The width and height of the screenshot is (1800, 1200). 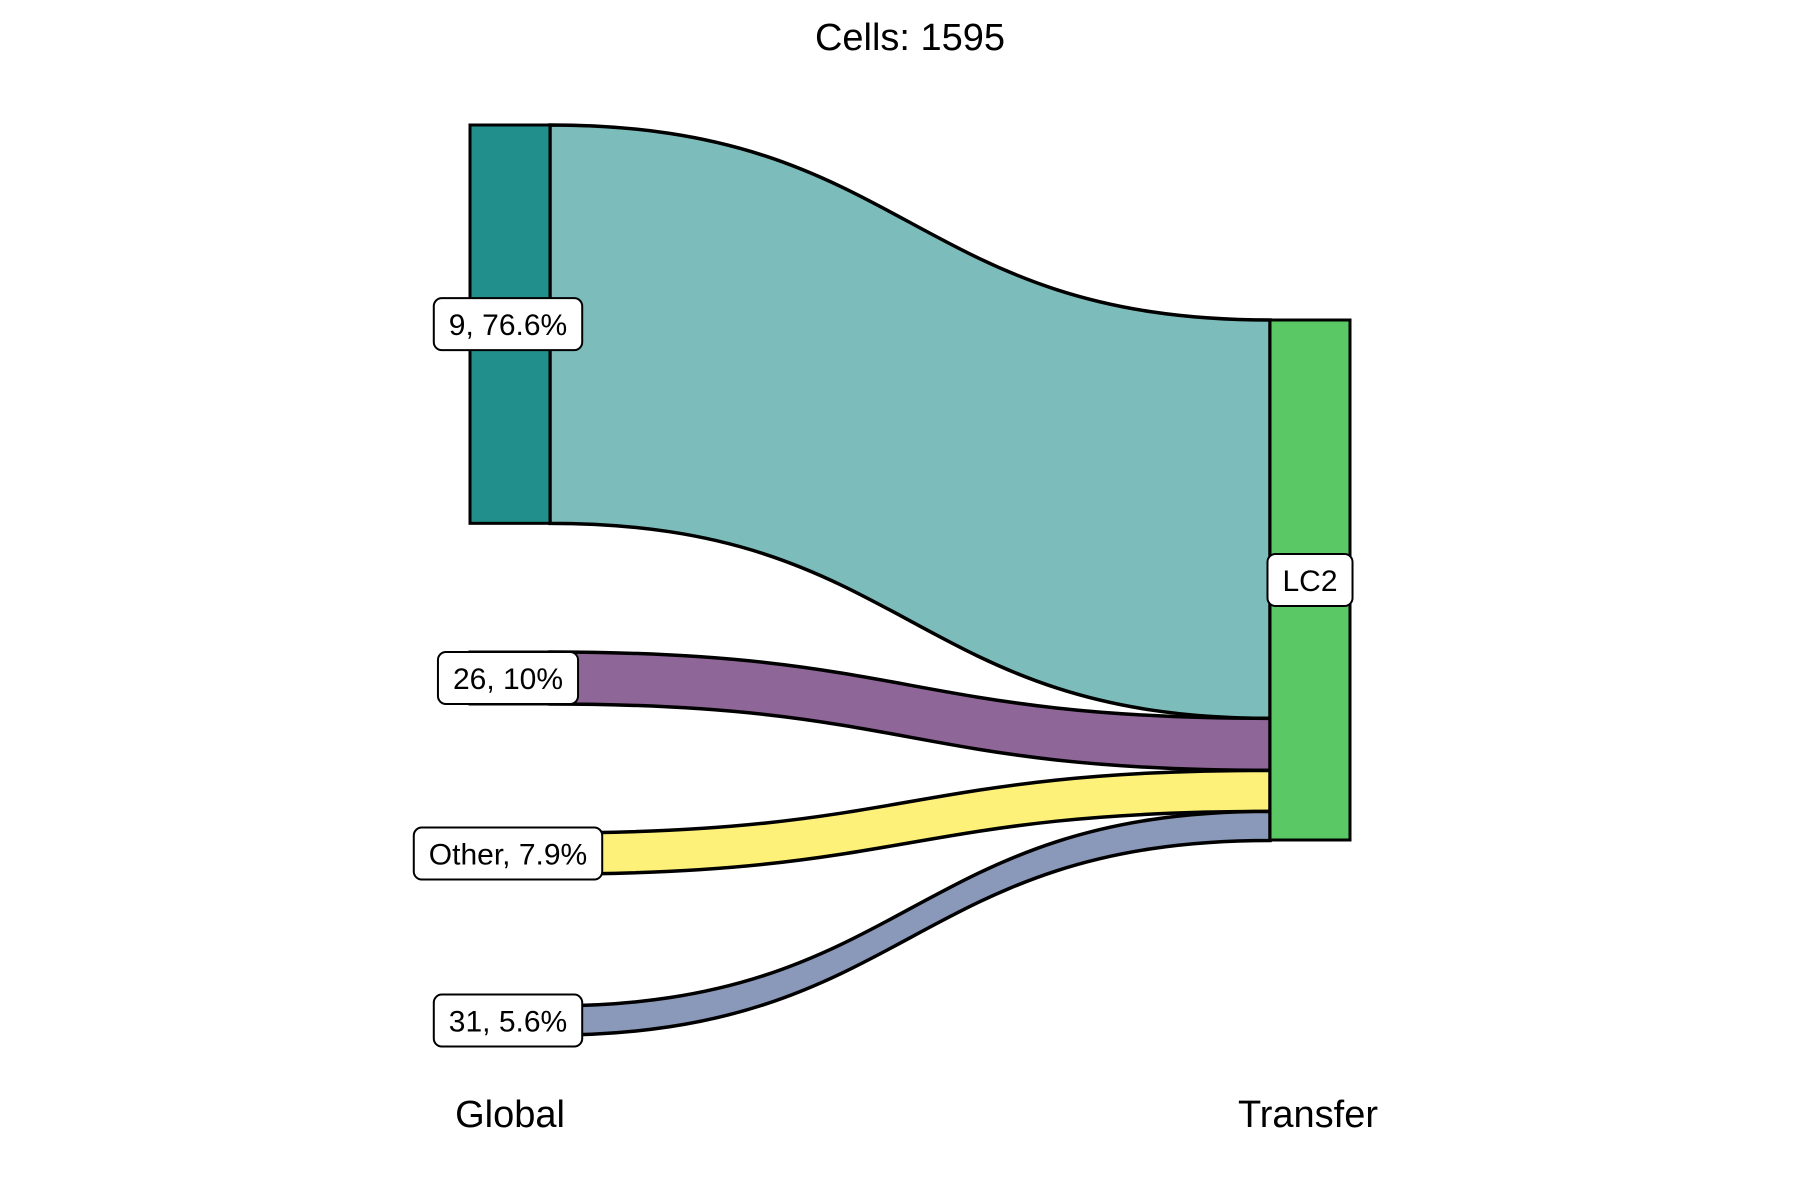 I want to click on target-label-0-text: LC2, so click(x=1309, y=581).